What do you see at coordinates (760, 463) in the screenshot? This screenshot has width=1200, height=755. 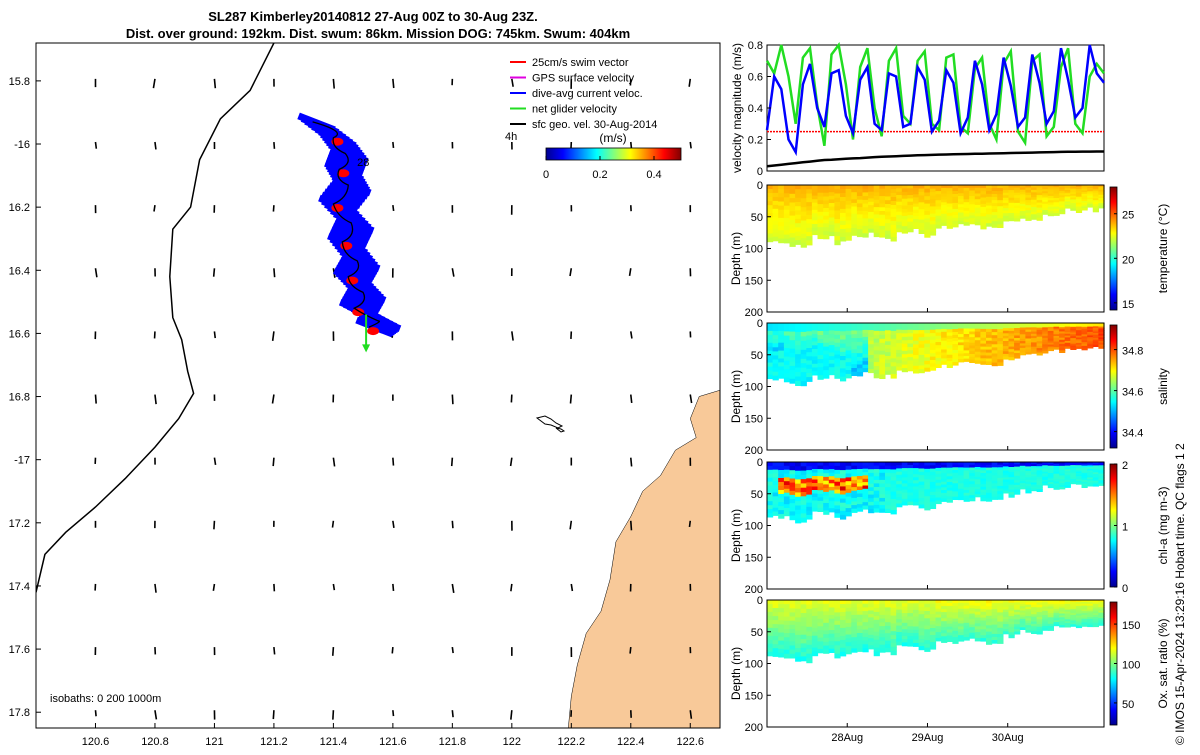 I see `section-y-tick-label: 0` at bounding box center [760, 463].